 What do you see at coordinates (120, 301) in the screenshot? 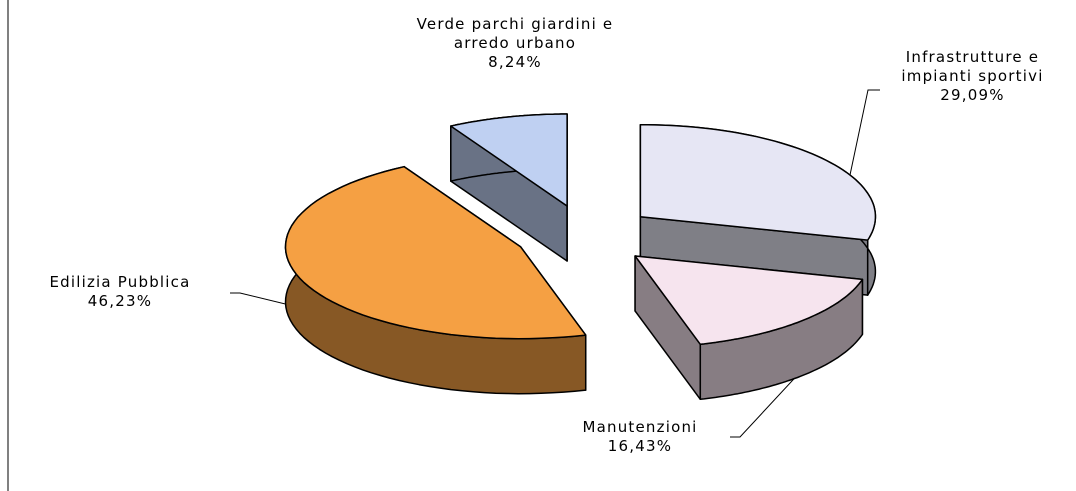
I see `value-label: 46,23%` at bounding box center [120, 301].